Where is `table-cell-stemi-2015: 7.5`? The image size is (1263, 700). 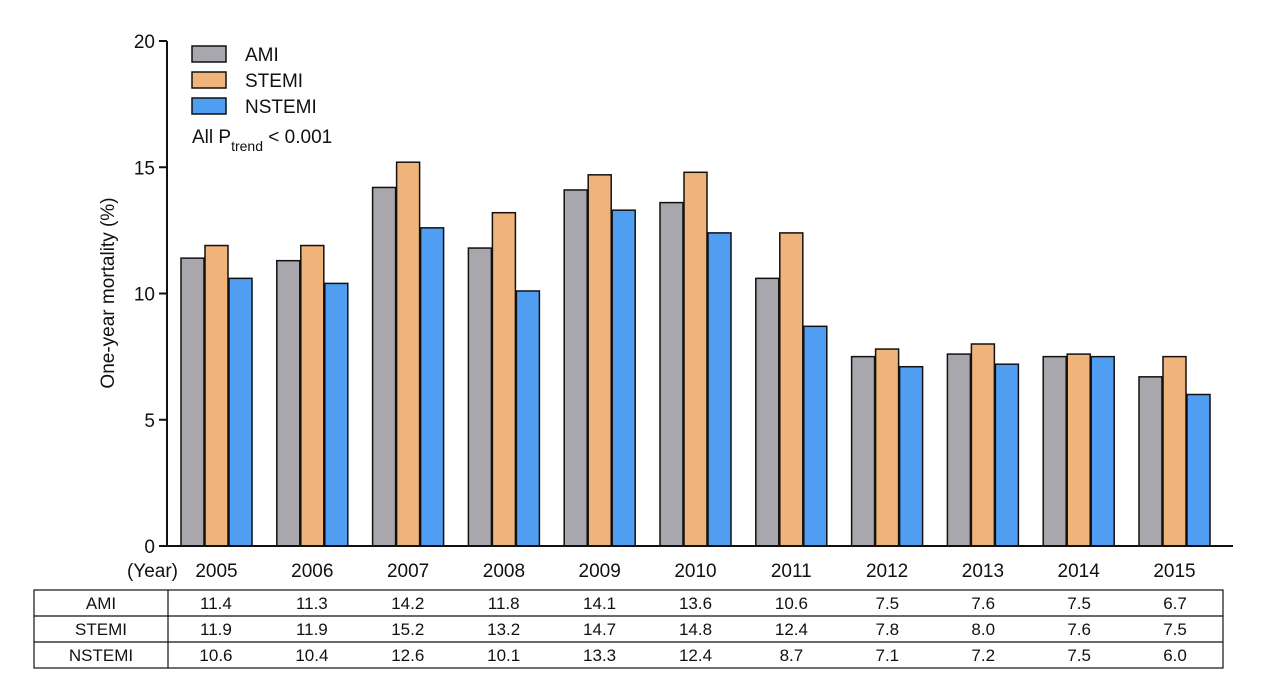
table-cell-stemi-2015: 7.5 is located at coordinates (1175, 629).